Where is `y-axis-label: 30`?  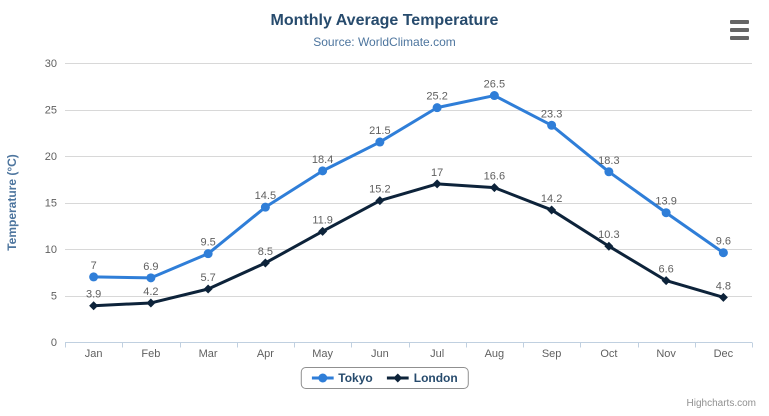 y-axis-label: 30 is located at coordinates (51, 64).